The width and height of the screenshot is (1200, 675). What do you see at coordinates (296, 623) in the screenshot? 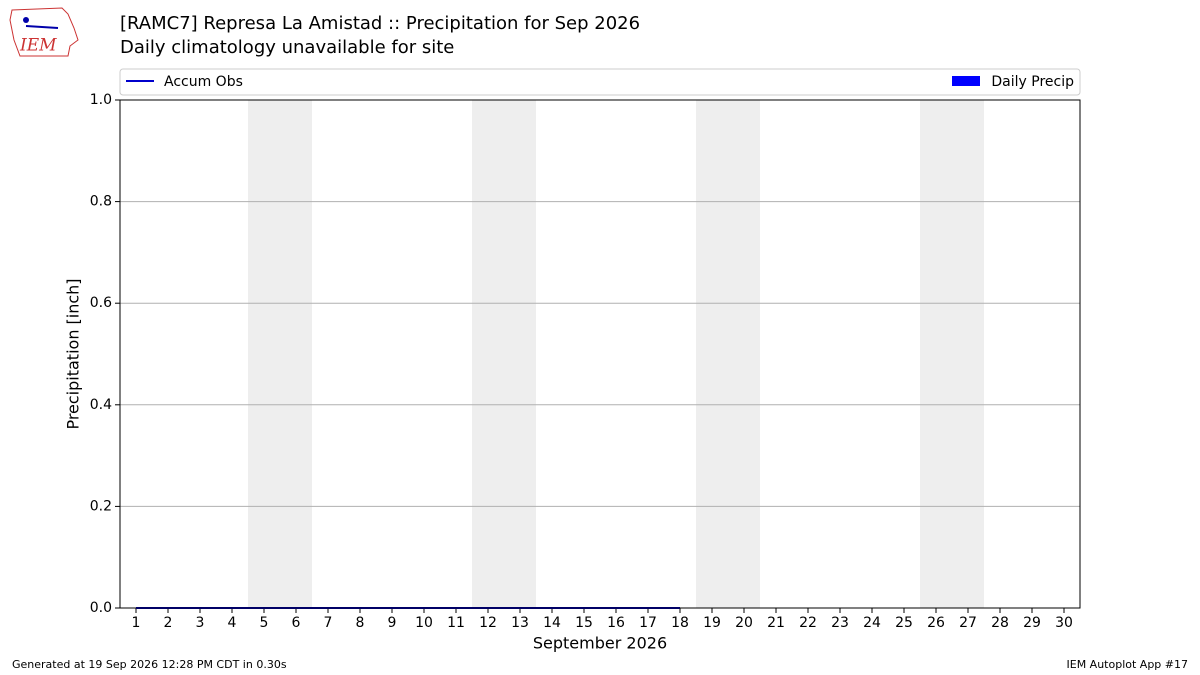
I see `x-tick-label: 6` at bounding box center [296, 623].